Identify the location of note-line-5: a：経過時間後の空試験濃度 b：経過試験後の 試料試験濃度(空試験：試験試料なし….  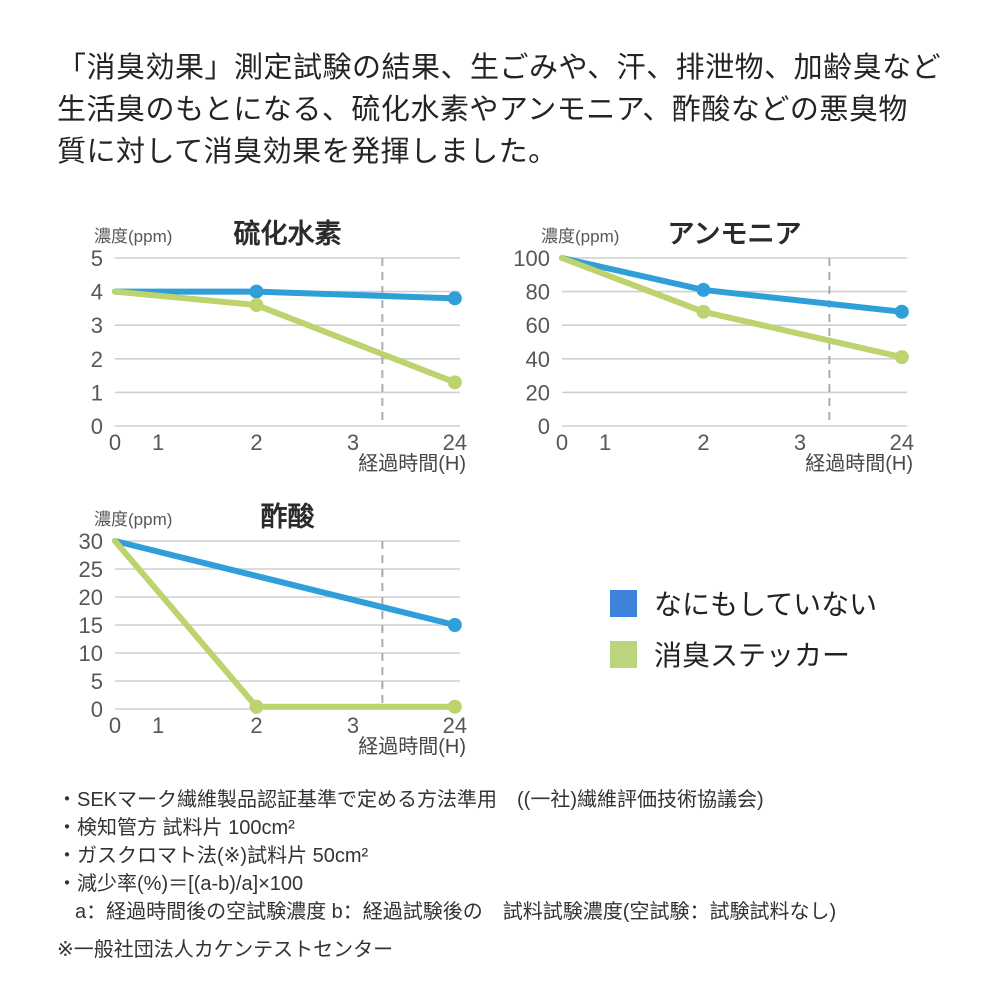
(456, 912).